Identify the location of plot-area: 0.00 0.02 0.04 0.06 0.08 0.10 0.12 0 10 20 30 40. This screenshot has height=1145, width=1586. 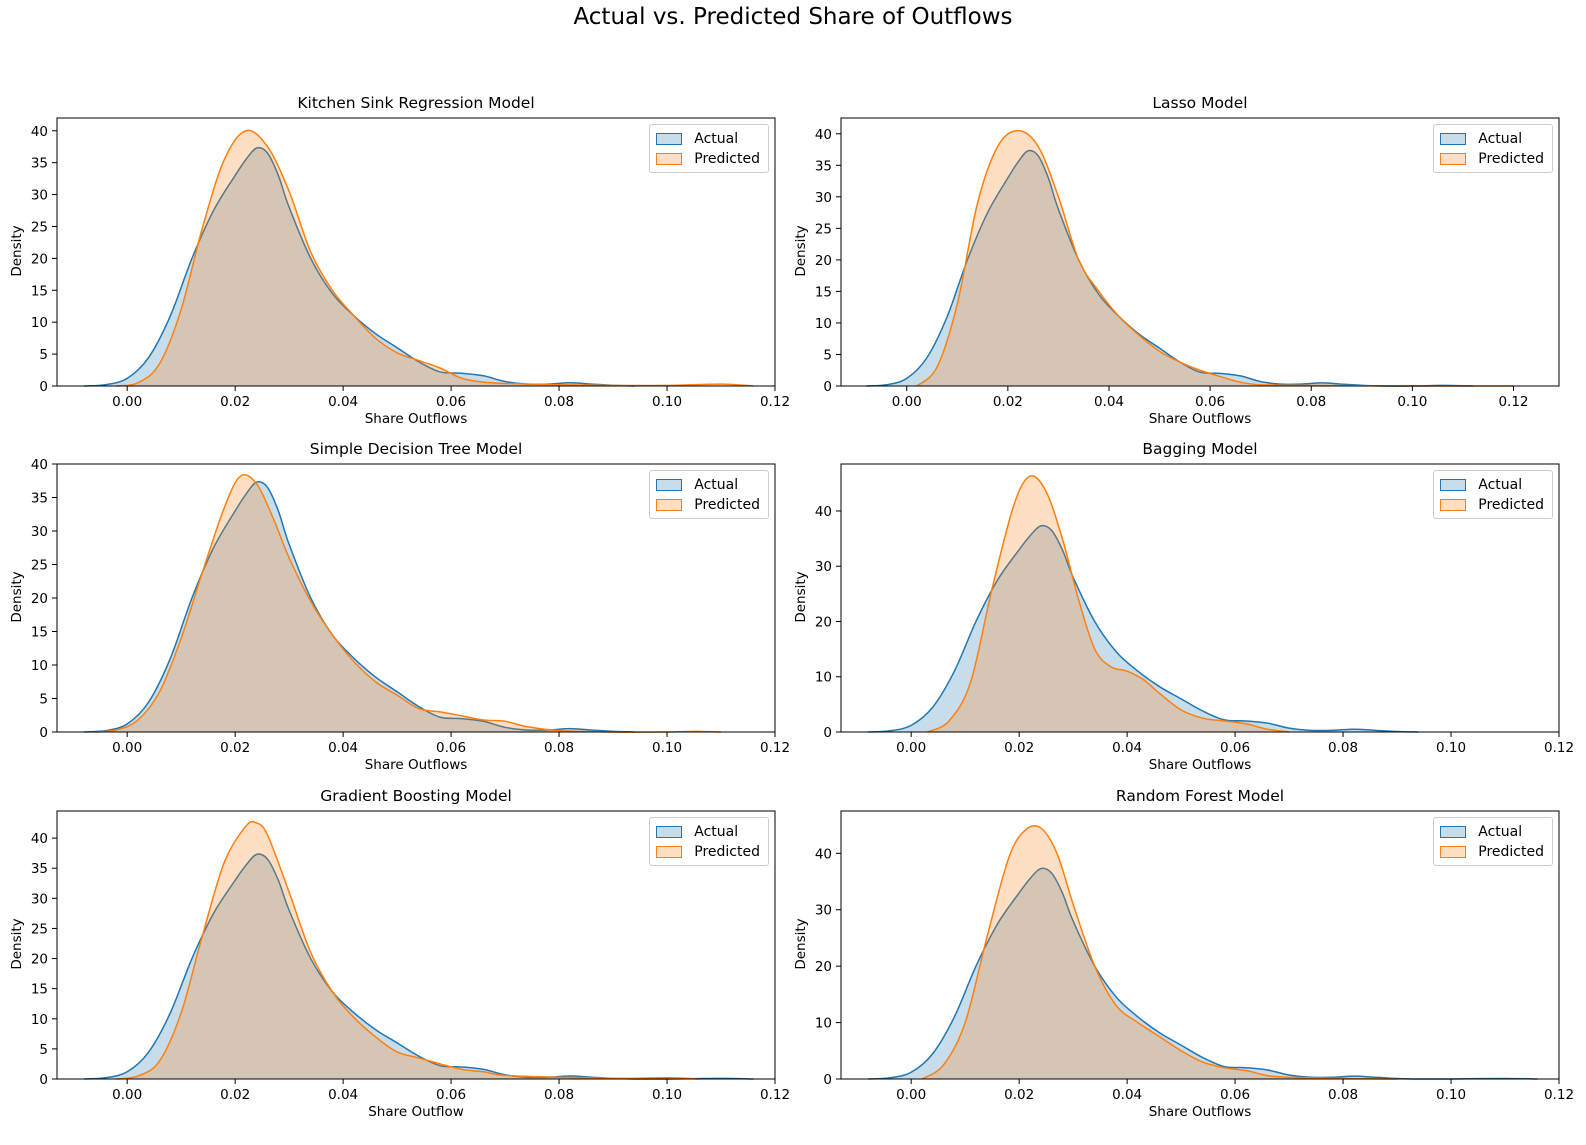
(1194, 956).